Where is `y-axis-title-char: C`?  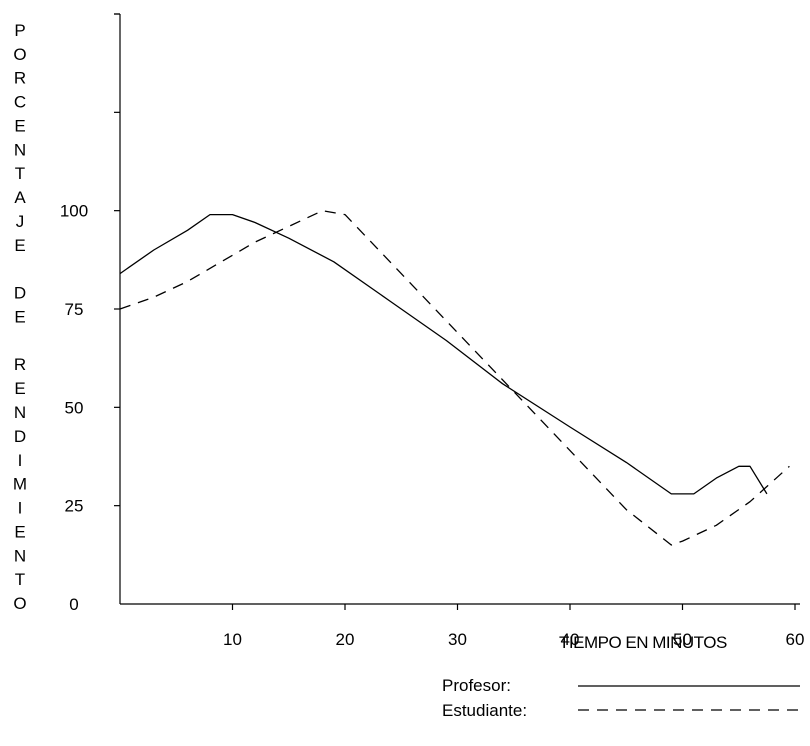
y-axis-title-char: C is located at coordinates (20, 102).